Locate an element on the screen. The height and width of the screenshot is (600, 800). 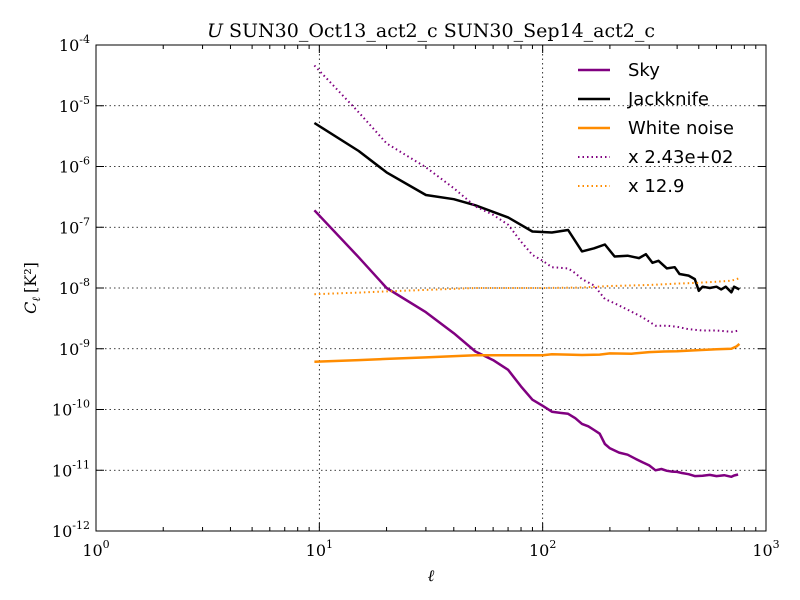
x-tick-label: 10³ is located at coordinates (765, 549).